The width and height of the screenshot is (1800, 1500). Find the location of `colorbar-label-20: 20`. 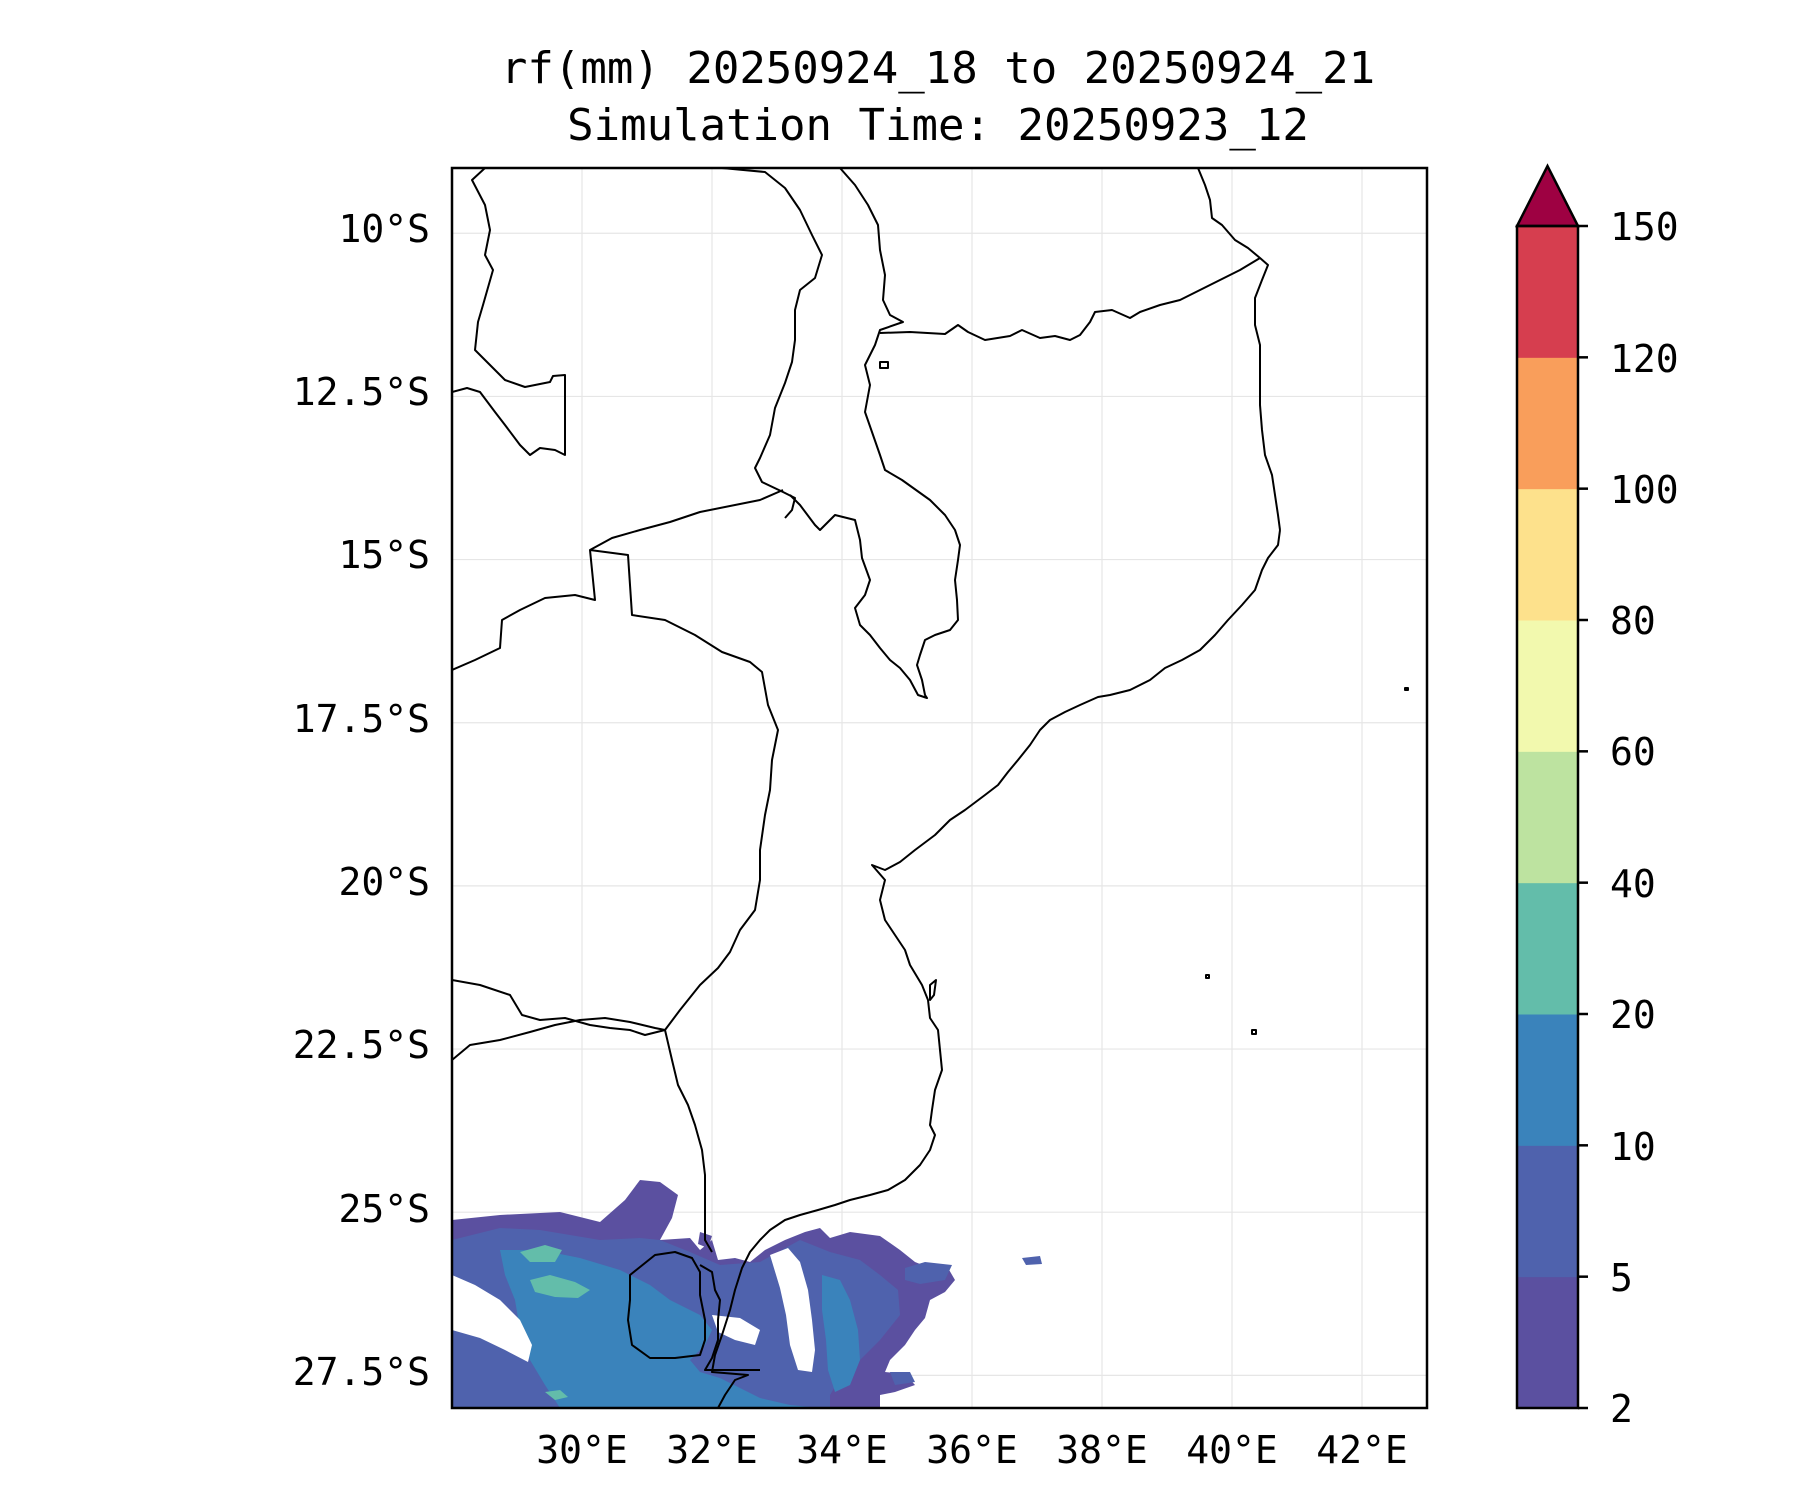

colorbar-label-20: 20 is located at coordinates (1633, 1015).